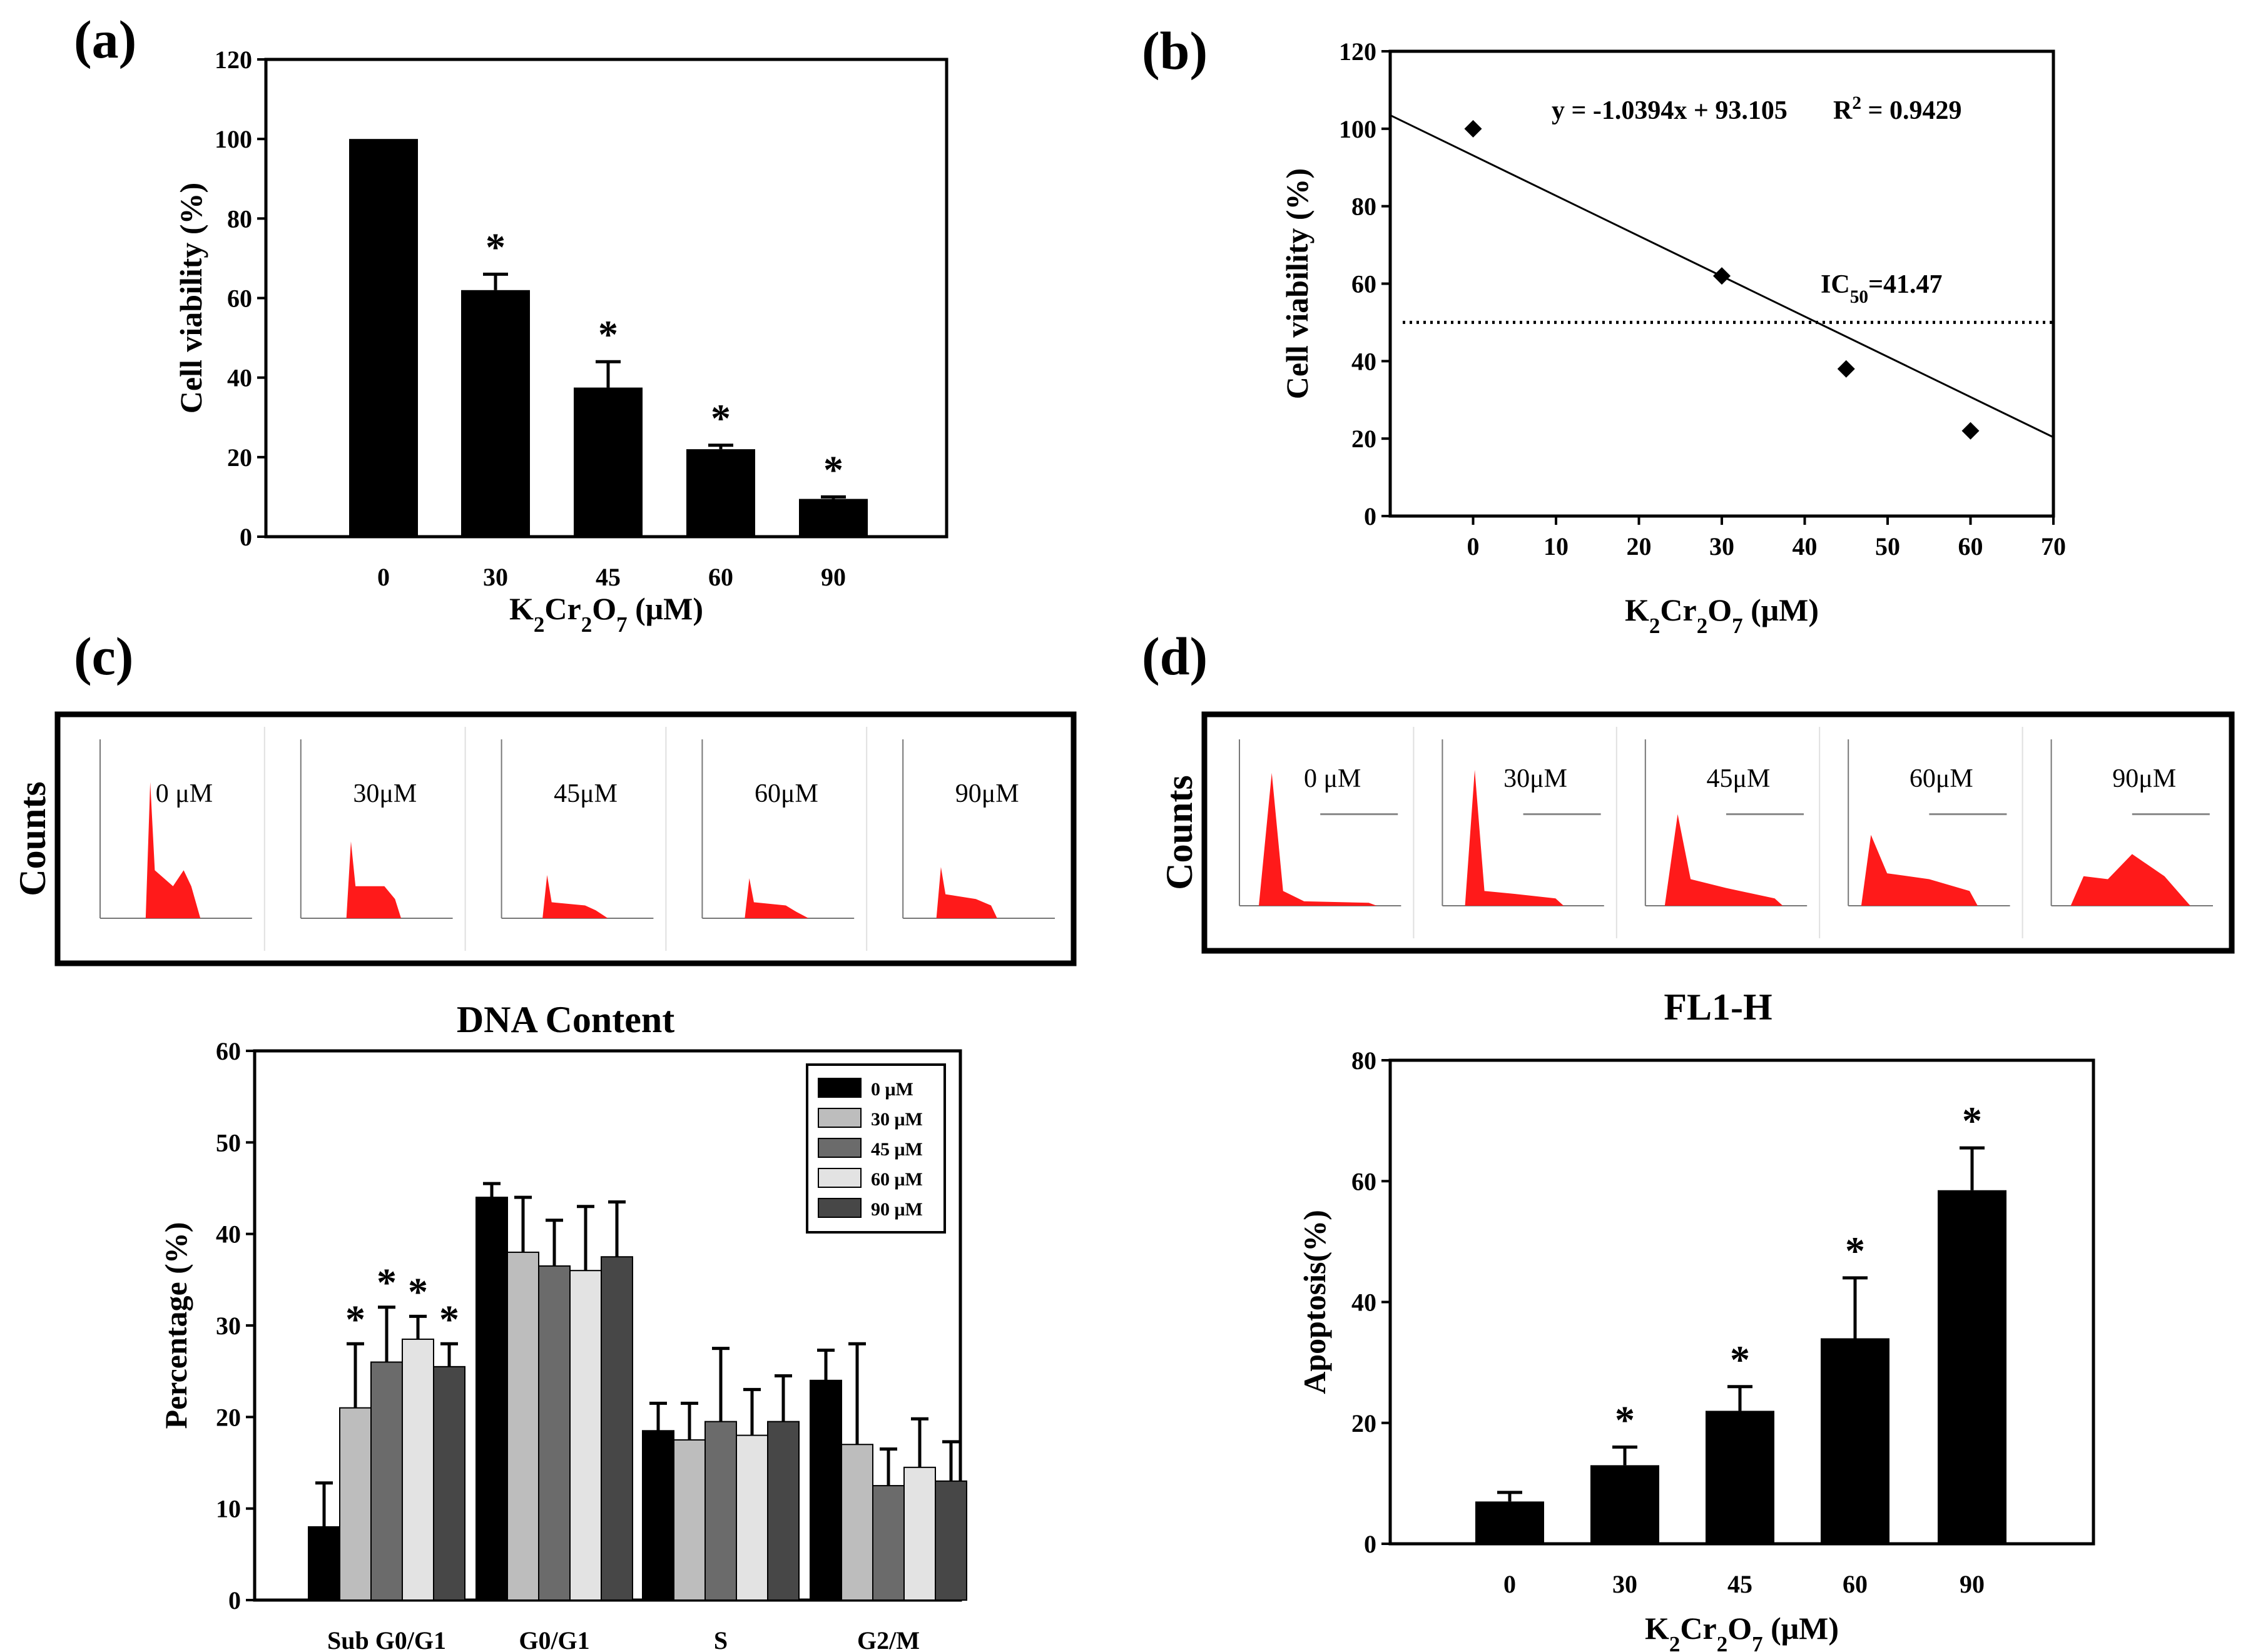  What do you see at coordinates (1805, 546) in the screenshot?
I see `x-tick-label: 40` at bounding box center [1805, 546].